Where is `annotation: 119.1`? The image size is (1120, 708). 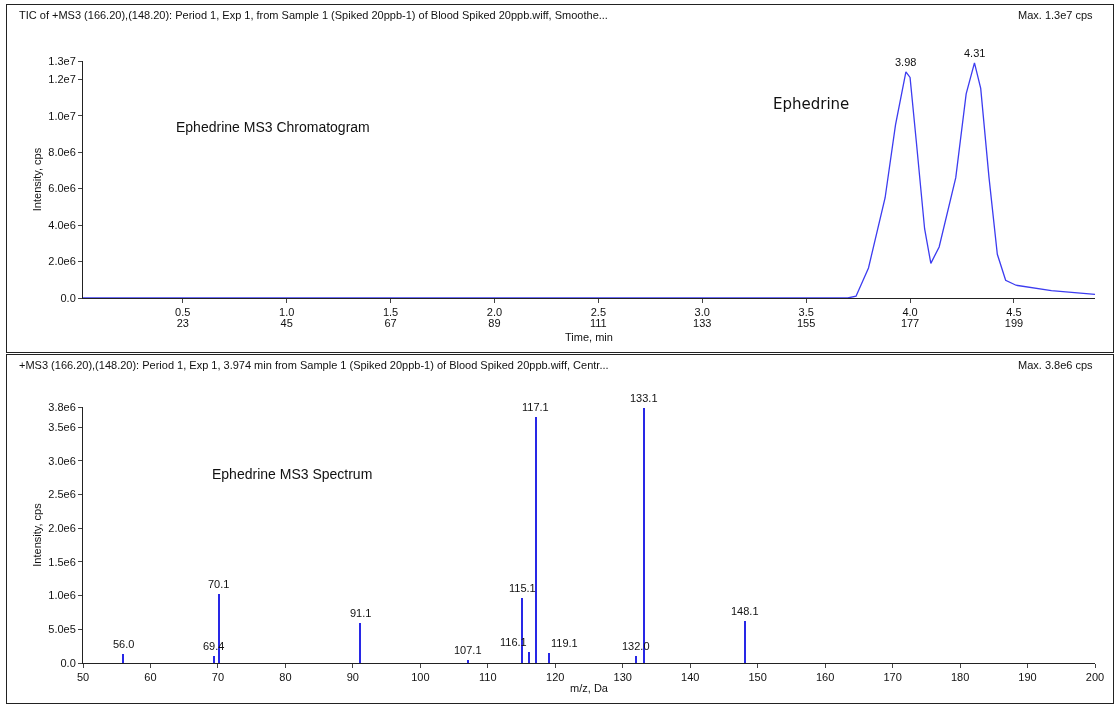 annotation: 119.1 is located at coordinates (564, 643).